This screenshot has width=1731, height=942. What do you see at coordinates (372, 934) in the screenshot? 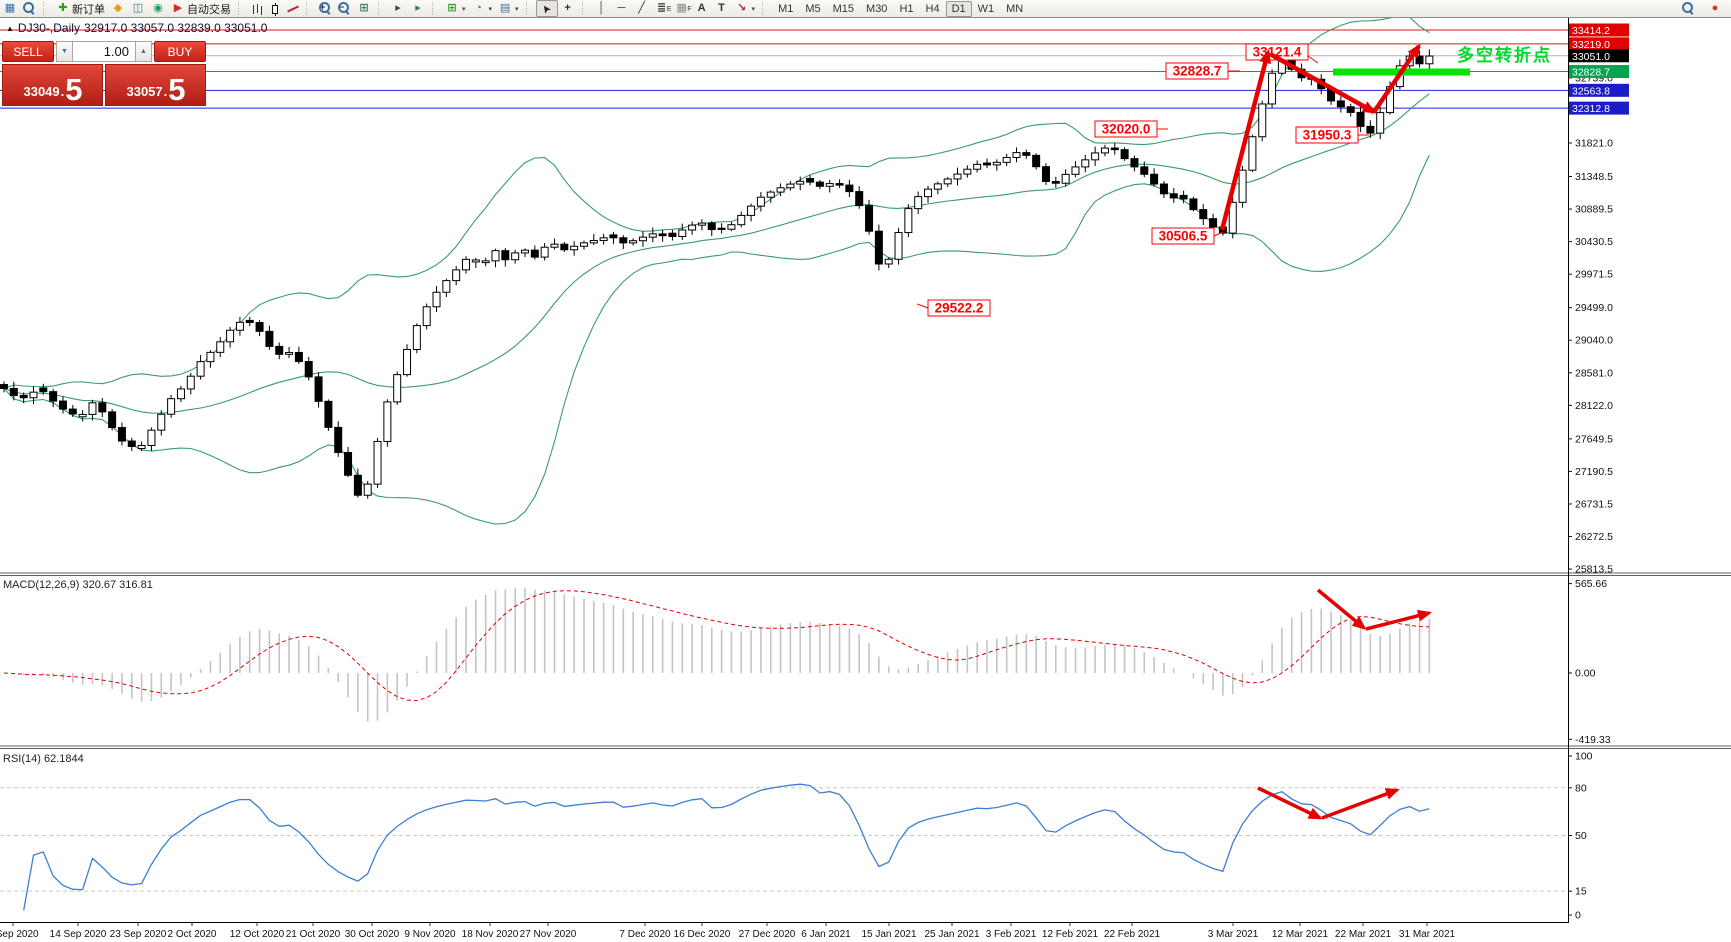
I see `date-tick-label: 30 Oct 2020` at bounding box center [372, 934].